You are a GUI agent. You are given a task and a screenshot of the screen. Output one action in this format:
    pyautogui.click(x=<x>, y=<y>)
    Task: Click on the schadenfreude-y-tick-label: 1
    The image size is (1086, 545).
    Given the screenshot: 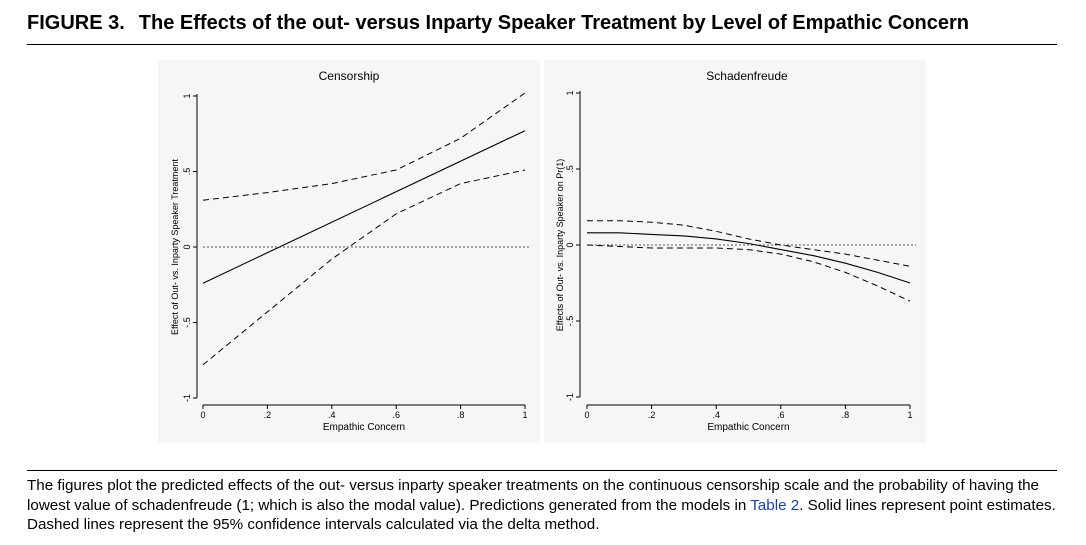 What is the action you would take?
    pyautogui.click(x=570, y=92)
    